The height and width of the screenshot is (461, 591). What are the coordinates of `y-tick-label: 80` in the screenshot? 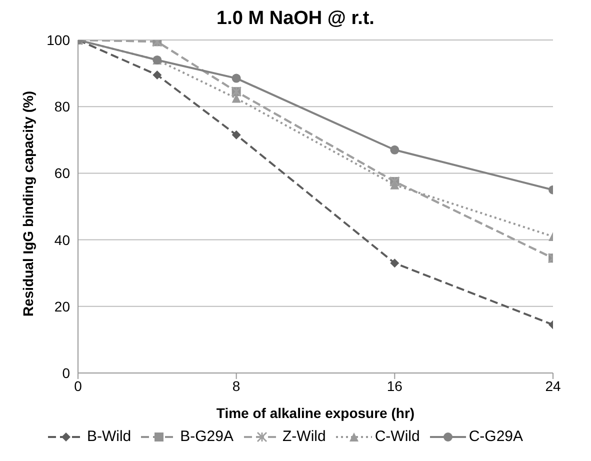 It's located at (62, 106).